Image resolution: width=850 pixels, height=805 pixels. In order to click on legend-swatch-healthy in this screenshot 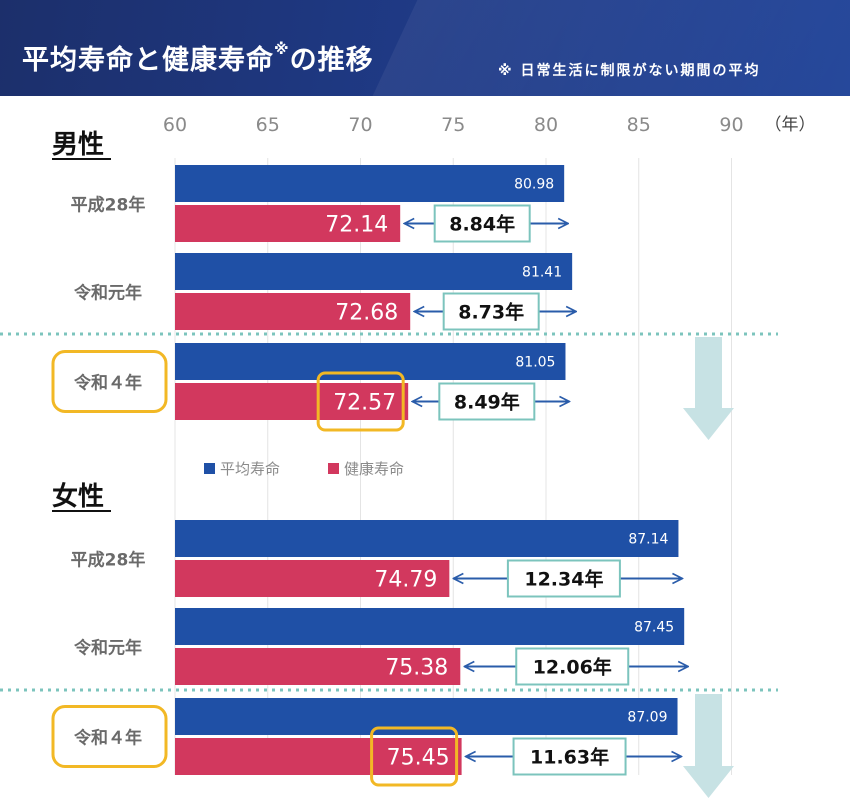, I will do `click(333, 468)`.